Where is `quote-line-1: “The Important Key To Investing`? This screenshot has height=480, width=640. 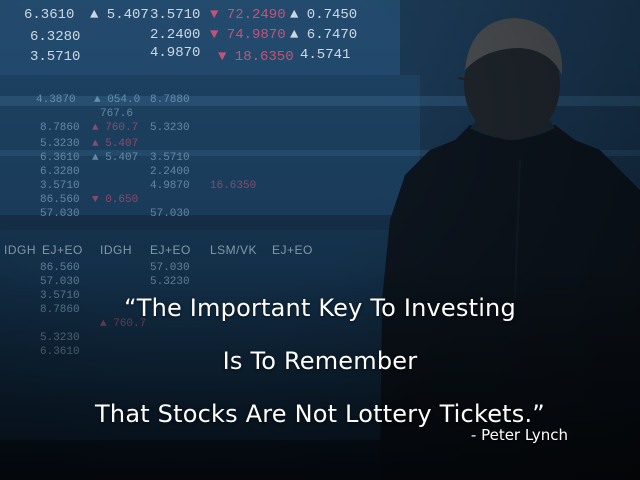 quote-line-1: “The Important Key To Investing is located at coordinates (320, 308).